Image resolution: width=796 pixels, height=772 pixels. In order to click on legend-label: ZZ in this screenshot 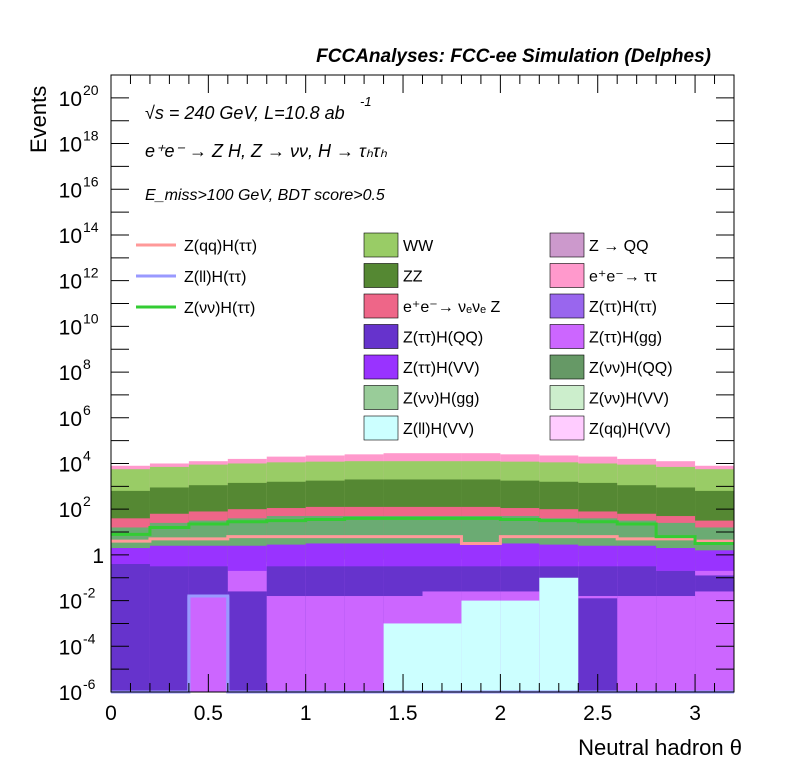, I will do `click(413, 277)`.